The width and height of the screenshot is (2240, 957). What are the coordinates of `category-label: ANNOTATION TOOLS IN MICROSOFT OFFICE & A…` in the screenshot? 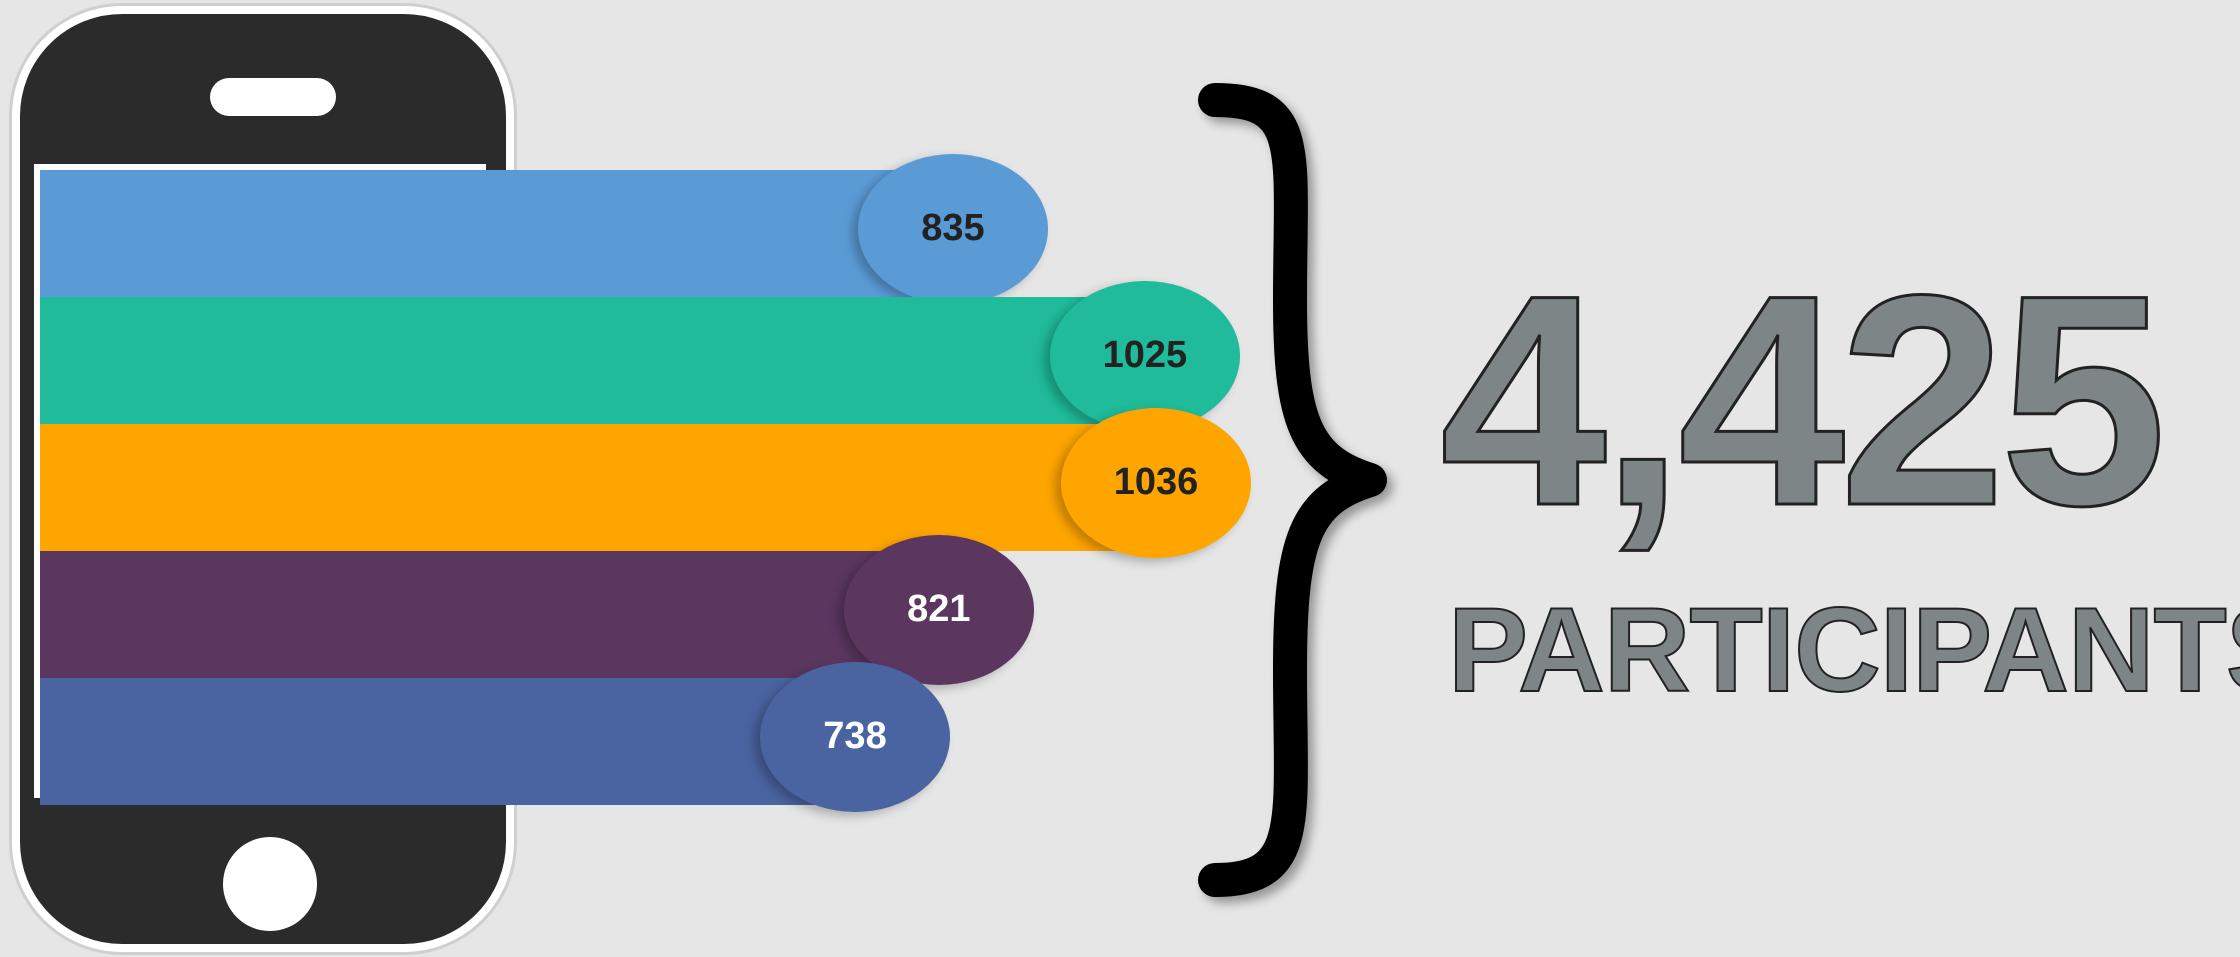 It's located at (260, 487).